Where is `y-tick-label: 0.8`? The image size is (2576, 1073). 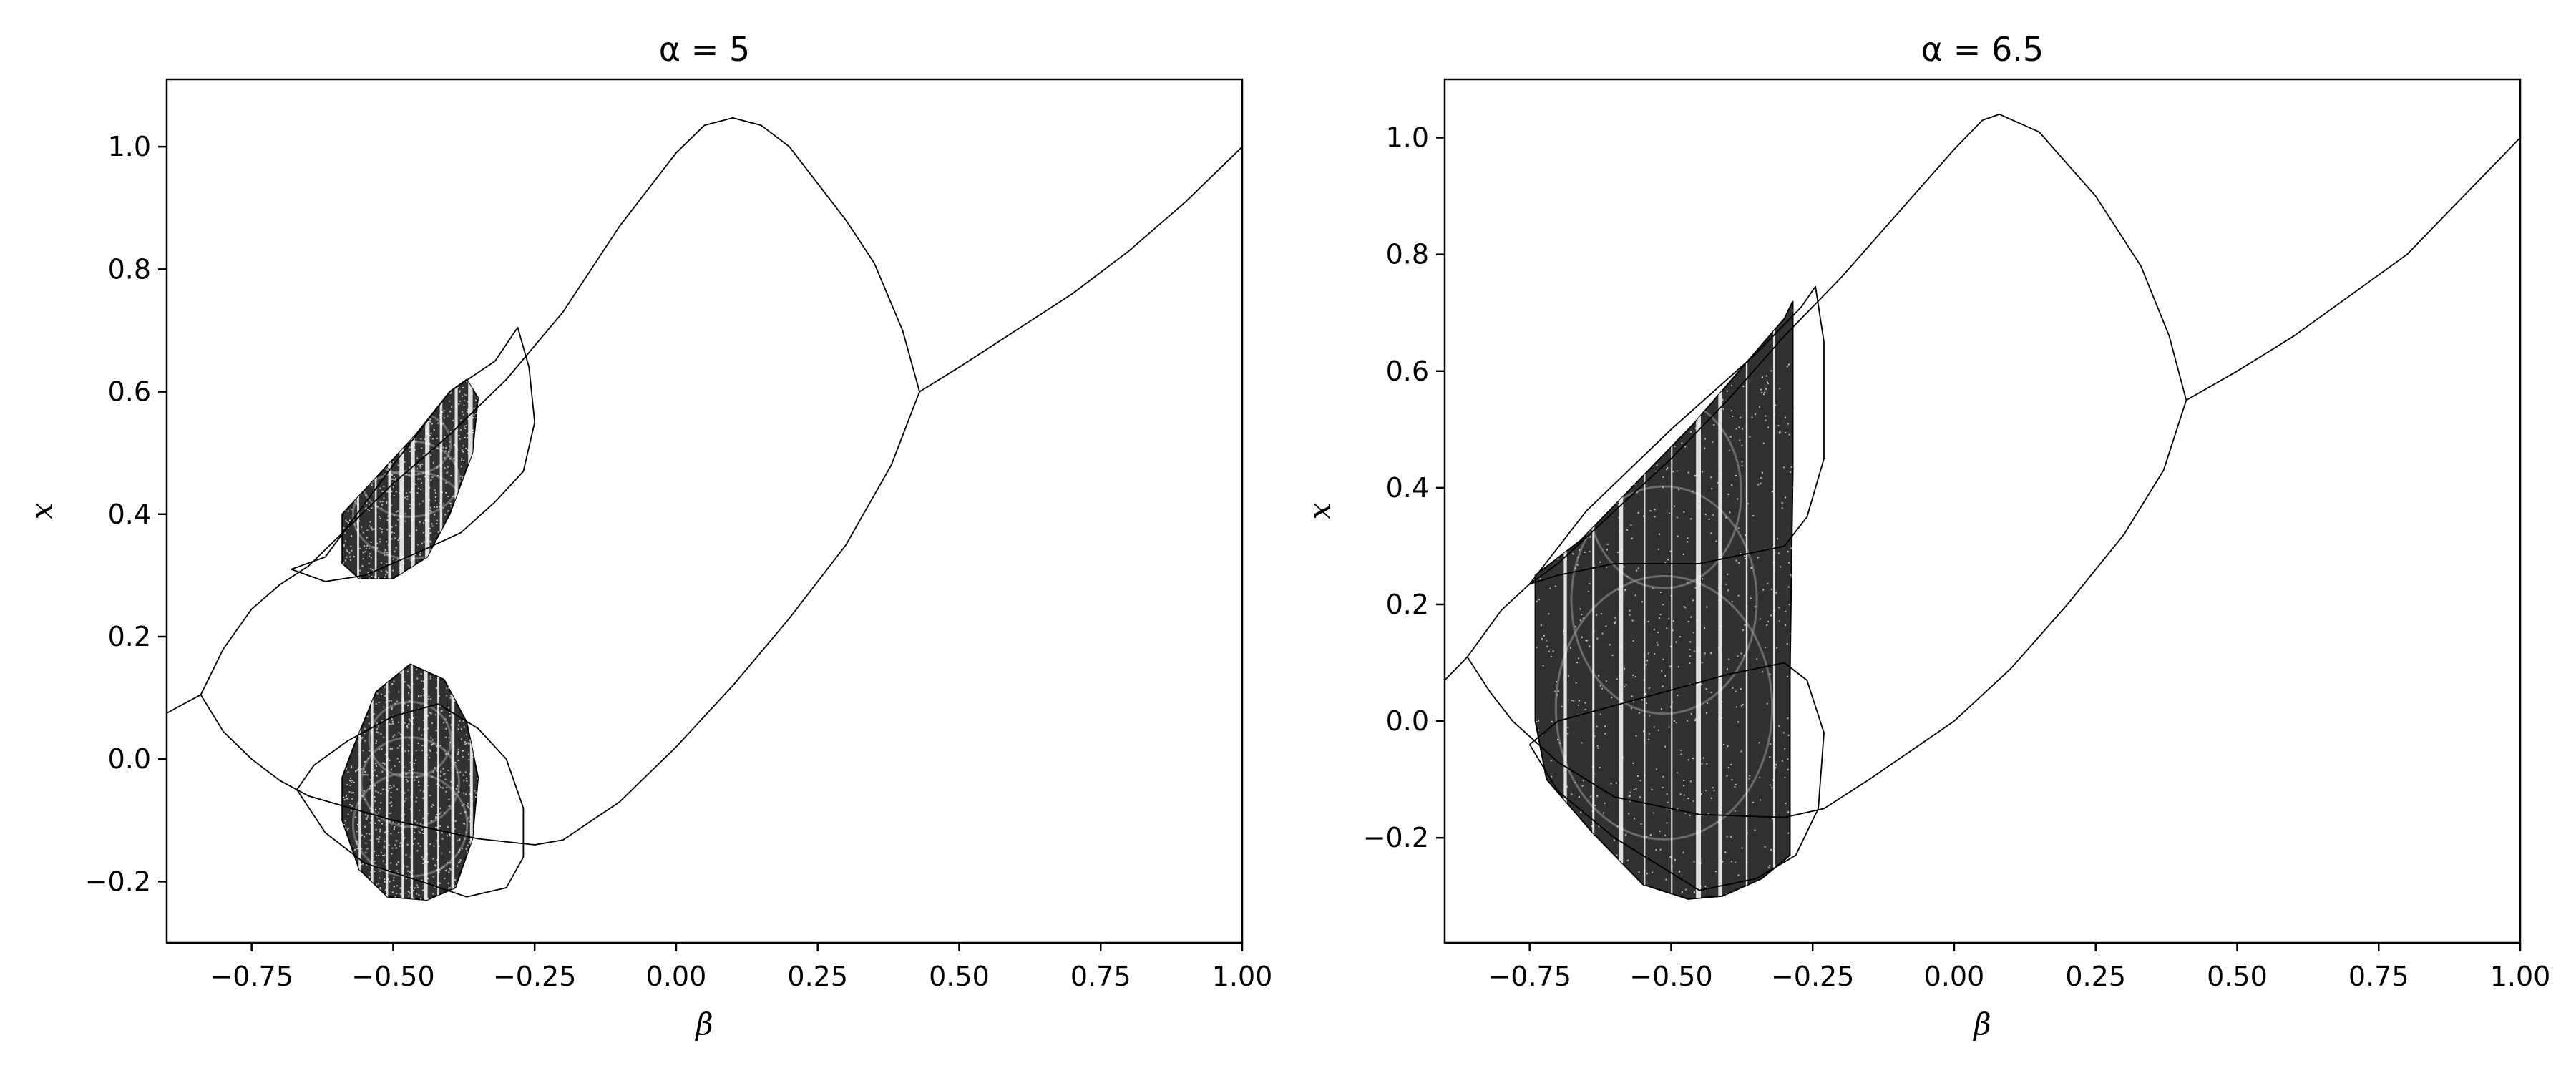
y-tick-label: 0.8 is located at coordinates (1407, 255).